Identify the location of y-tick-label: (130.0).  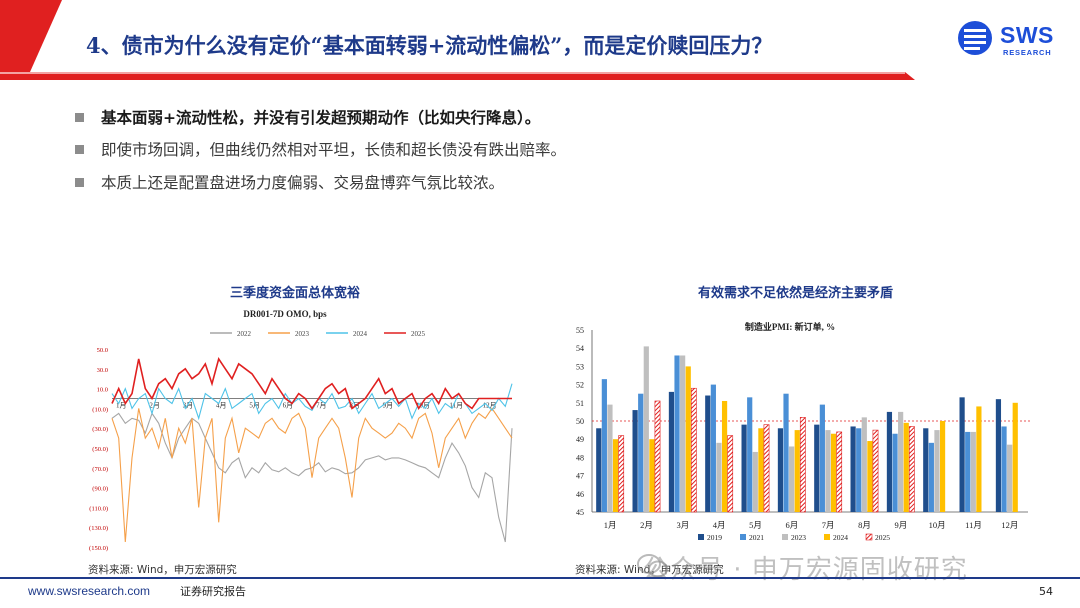
(98, 528).